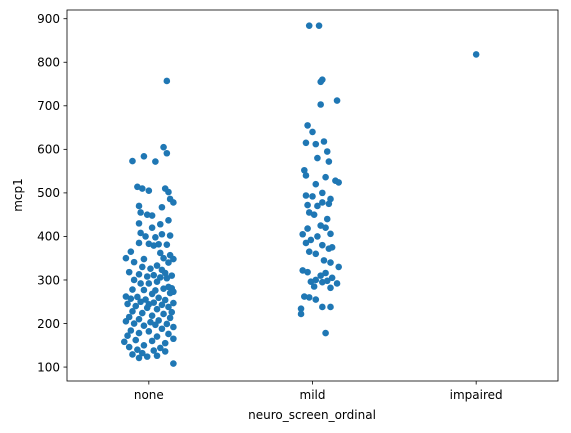  What do you see at coordinates (313, 395) in the screenshot?
I see `x-tick-label-mild: mild` at bounding box center [313, 395].